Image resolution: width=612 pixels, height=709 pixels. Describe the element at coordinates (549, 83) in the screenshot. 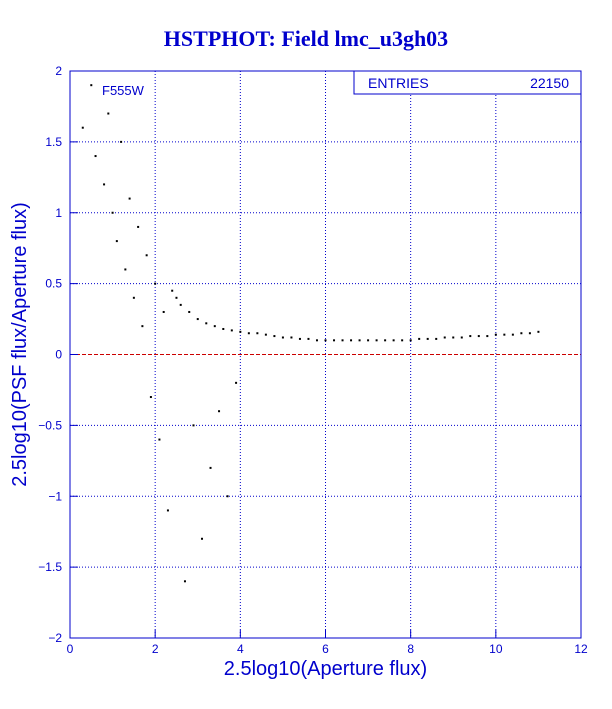

I see `stats-entries-value: 22150` at that location.